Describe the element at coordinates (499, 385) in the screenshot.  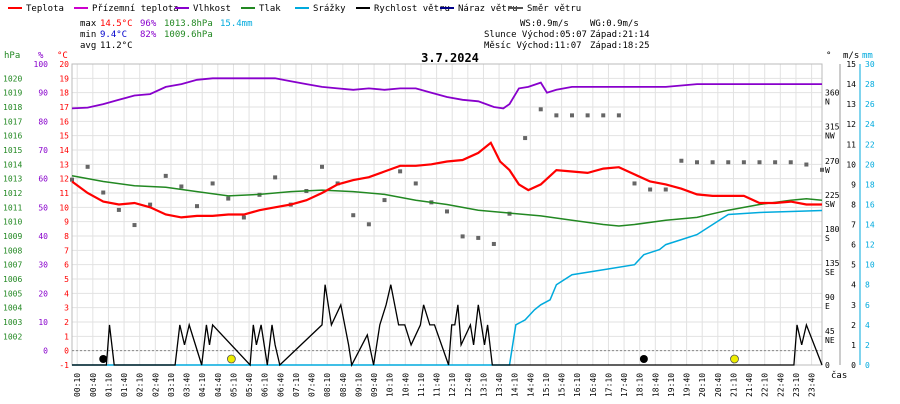
I see `axis-tick-x: 13:40` at that location.